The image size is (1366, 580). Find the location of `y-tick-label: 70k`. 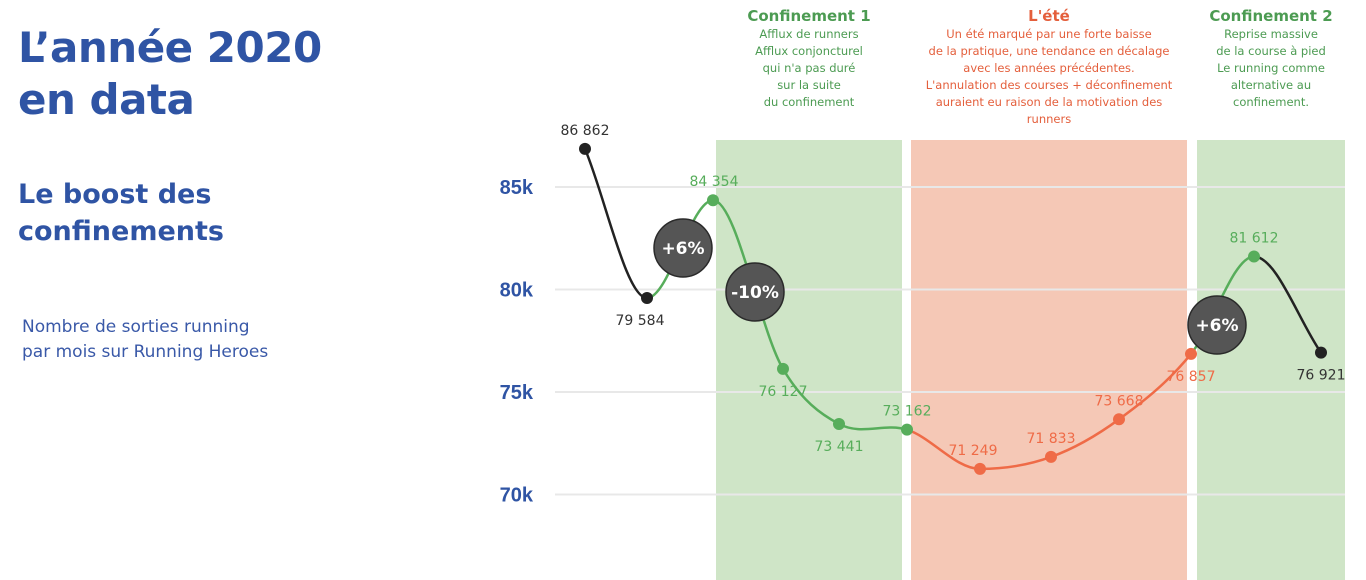

y-tick-label: 70k is located at coordinates (517, 496).